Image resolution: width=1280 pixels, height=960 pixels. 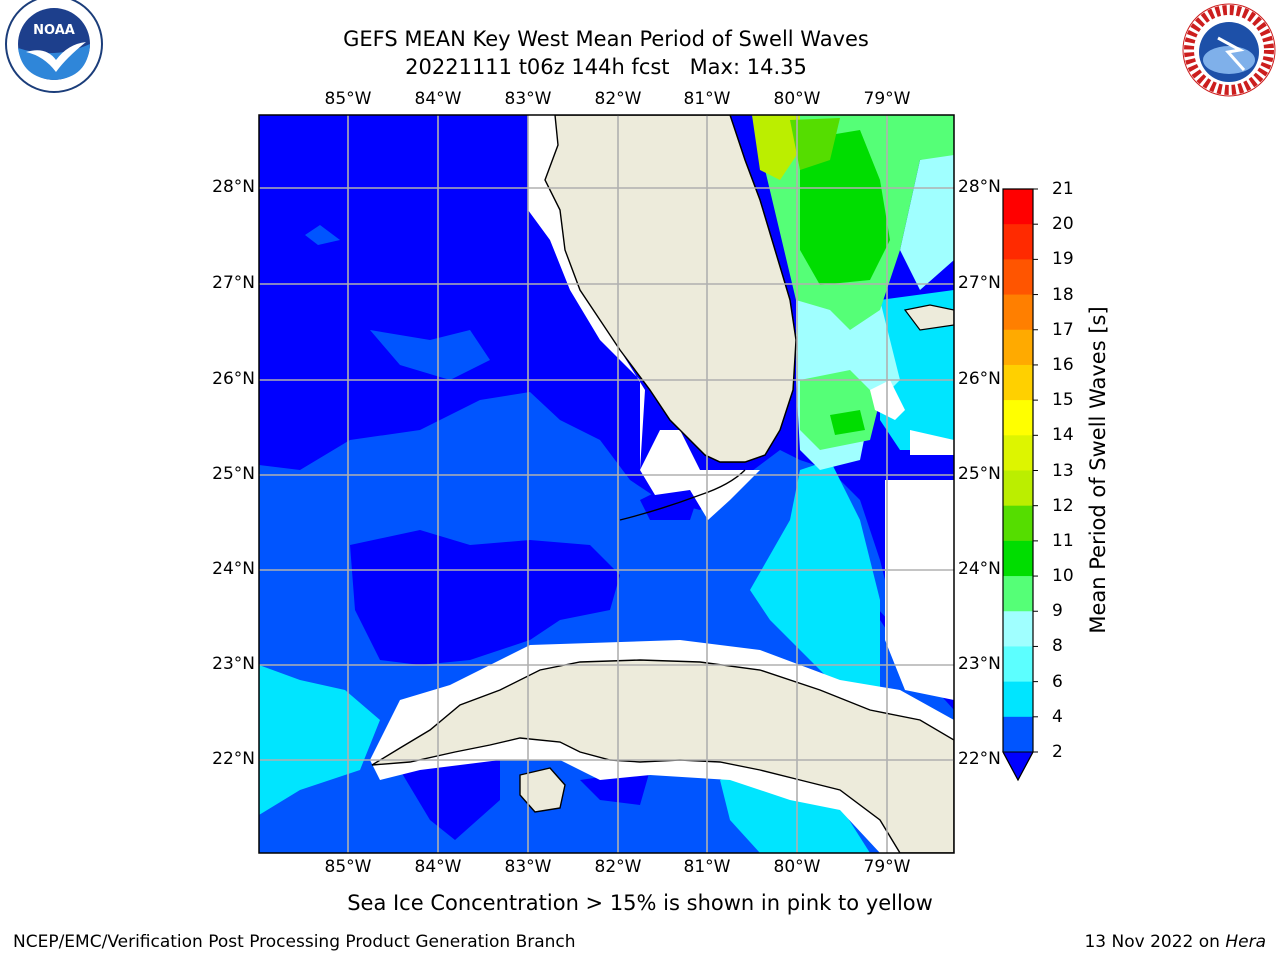 What do you see at coordinates (1155, 942) in the screenshot?
I see `footer-date: 13 Nov 2022 on` at bounding box center [1155, 942].